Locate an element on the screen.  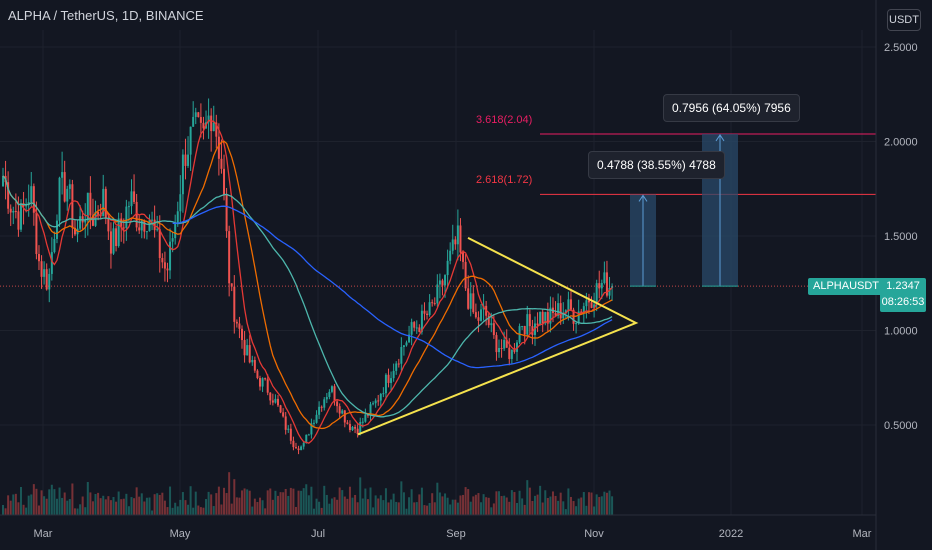
projection-label-2: 0.7956 (64.05%) 7956 is located at coordinates (731, 108).